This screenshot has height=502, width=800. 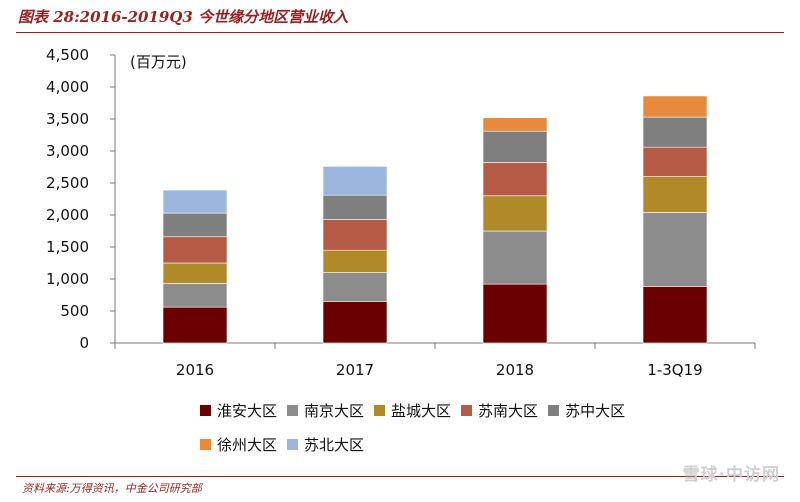 What do you see at coordinates (247, 444) in the screenshot?
I see `legend-label: 徐州大区` at bounding box center [247, 444].